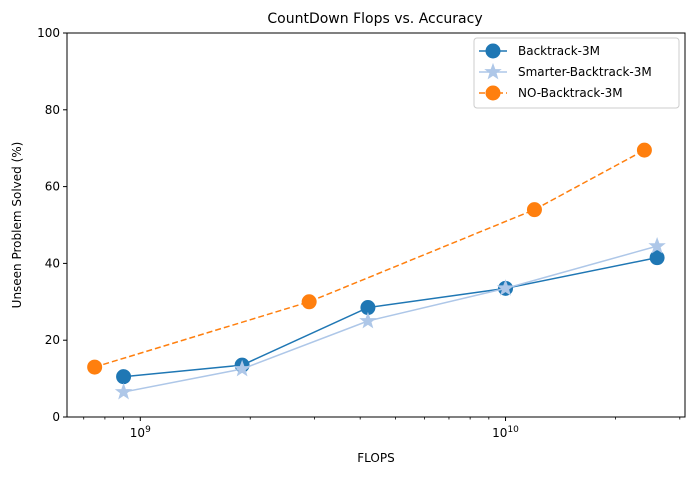 The width and height of the screenshot is (695, 480). Describe the element at coordinates (52, 340) in the screenshot. I see `y-tick-label: 20` at that location.